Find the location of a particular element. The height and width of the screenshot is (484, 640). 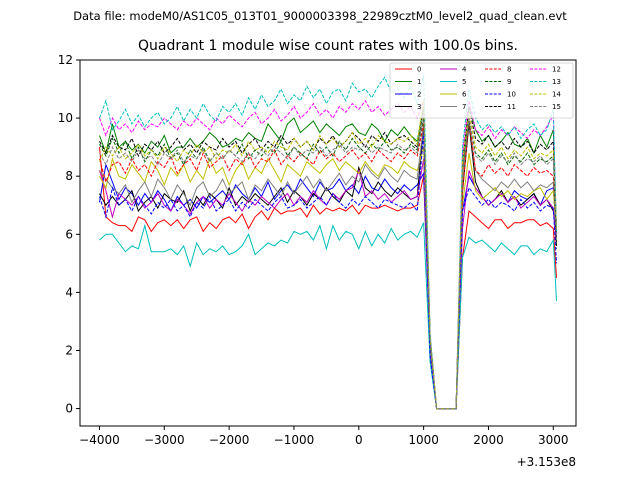

legend-label-14: 14 is located at coordinates (556, 95).